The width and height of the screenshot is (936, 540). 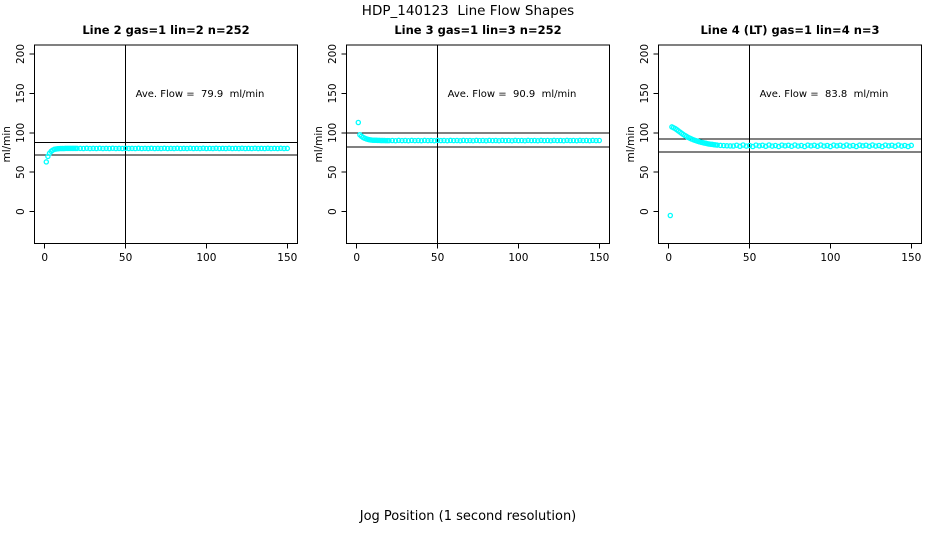 I want to click on y-axis: 0 50 100 150 200, so click(x=649, y=129).